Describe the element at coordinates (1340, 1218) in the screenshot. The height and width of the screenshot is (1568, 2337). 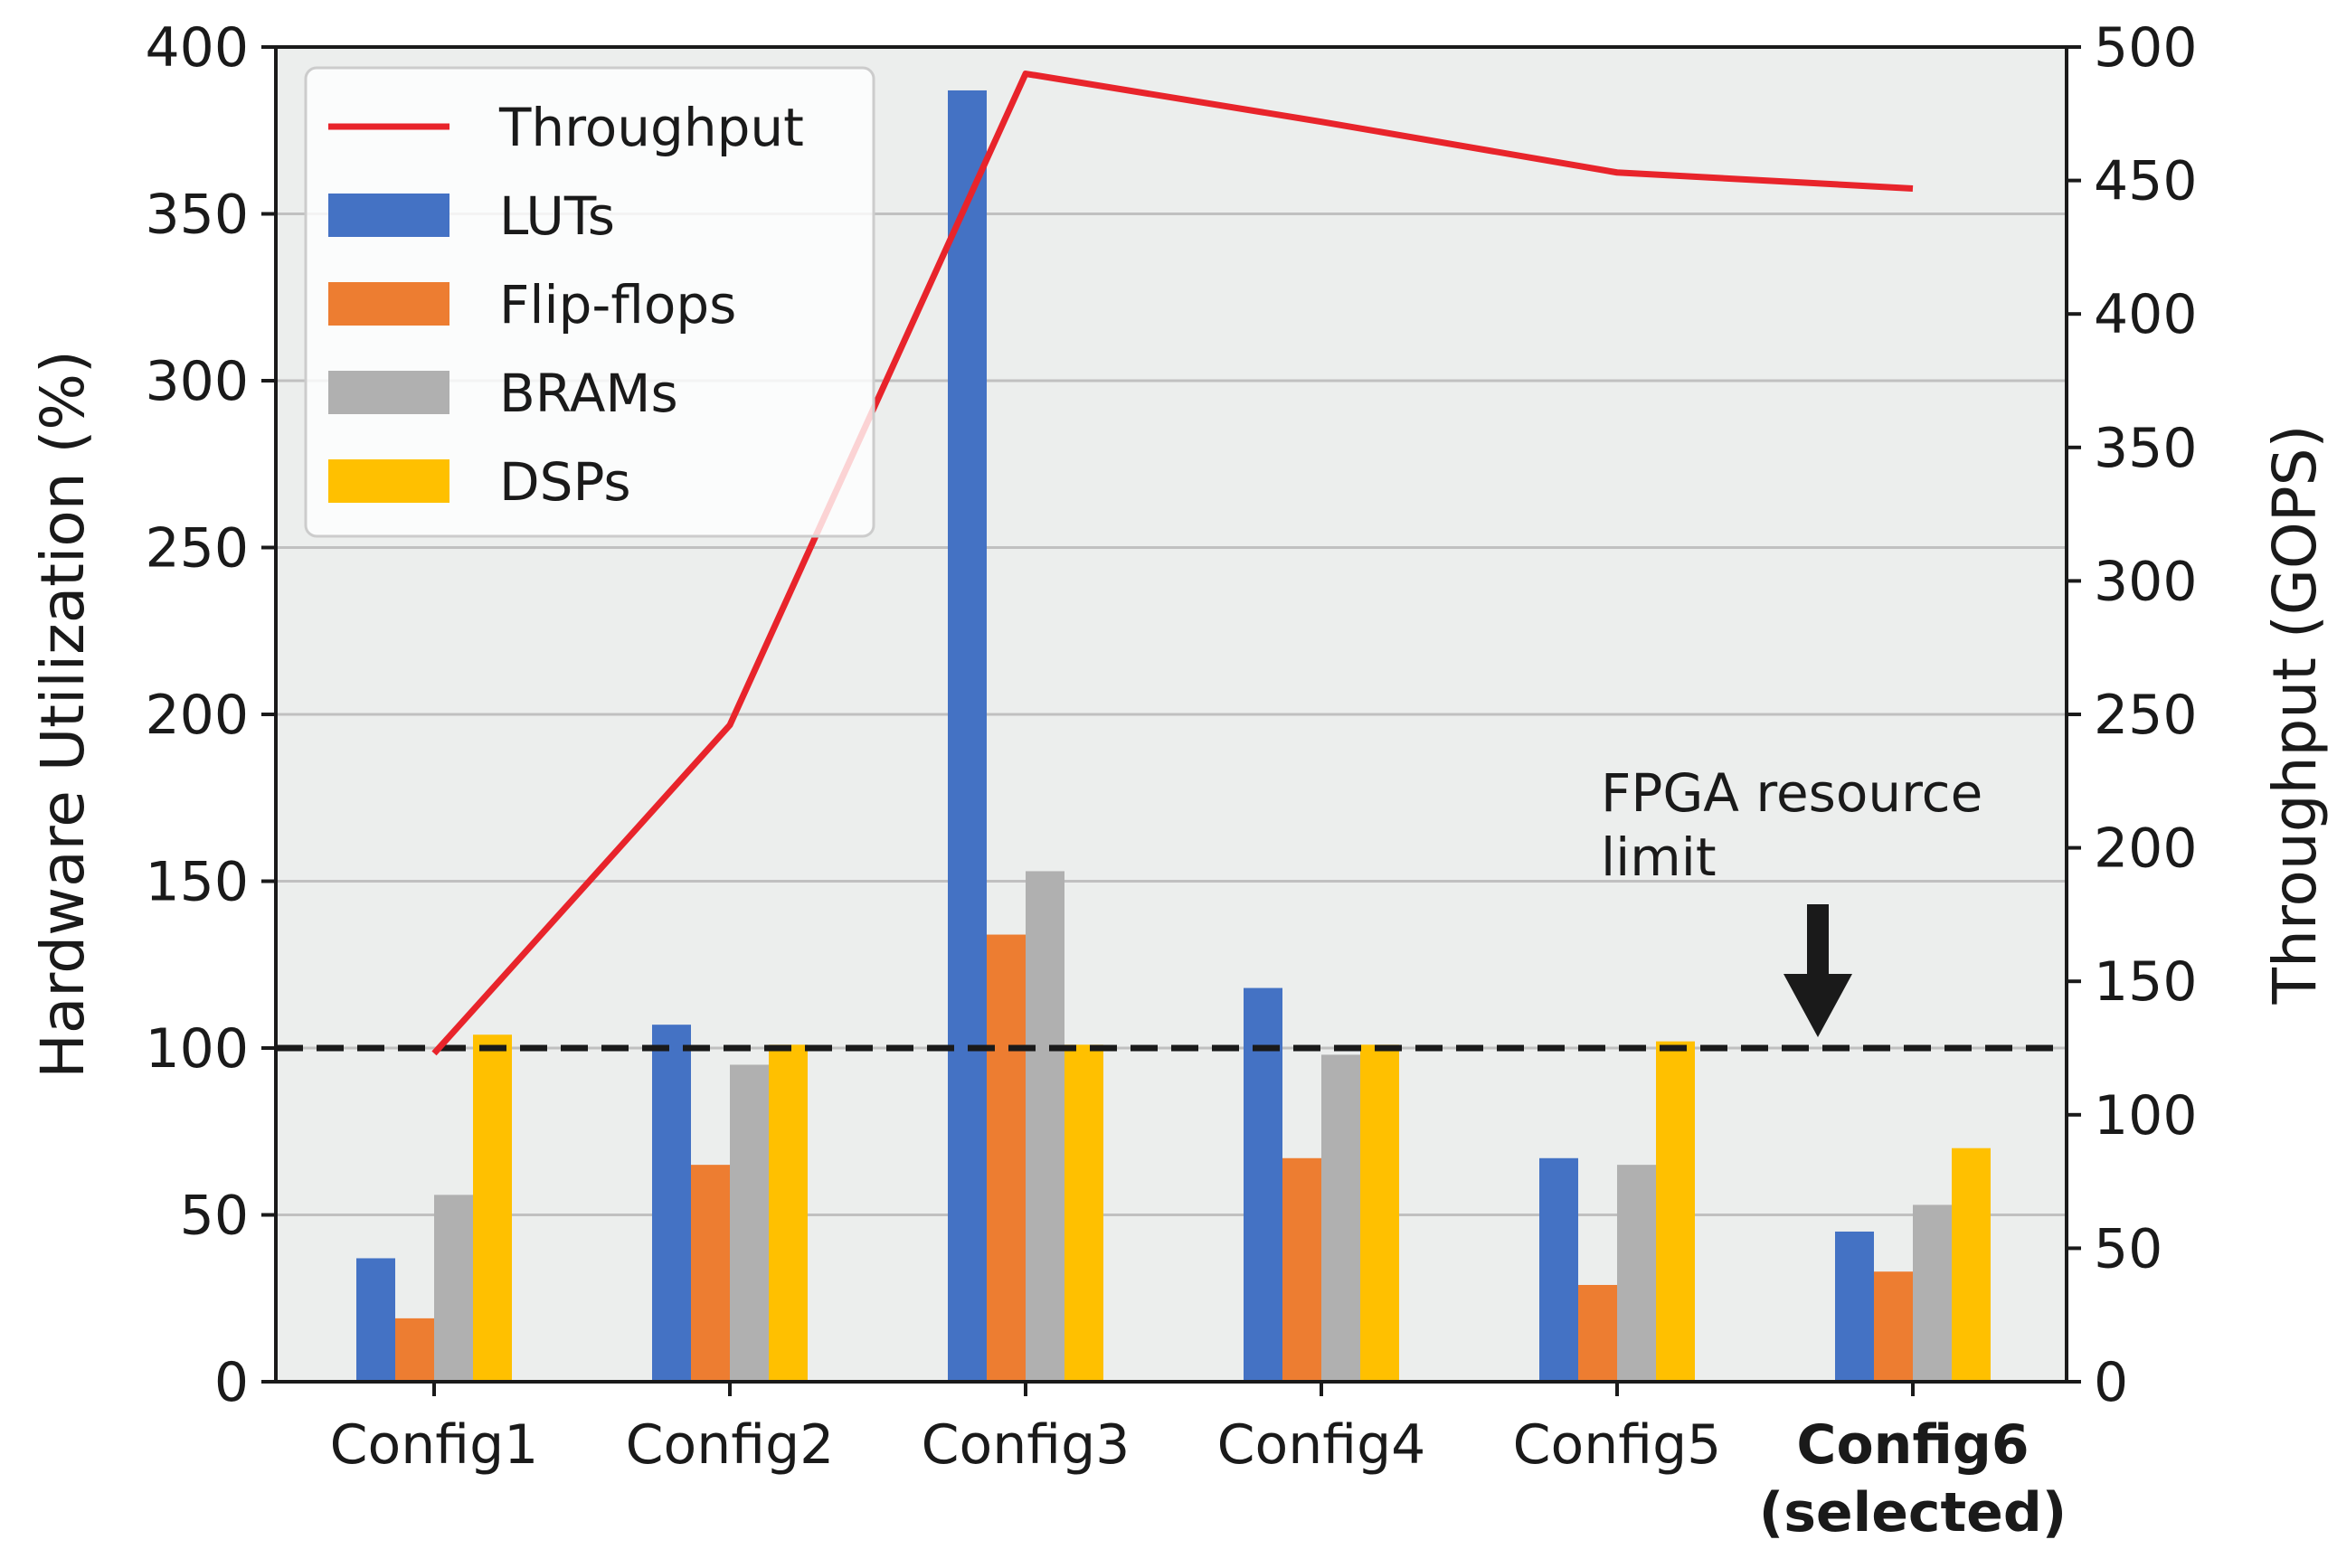
I see `bar-brams-config4` at that location.